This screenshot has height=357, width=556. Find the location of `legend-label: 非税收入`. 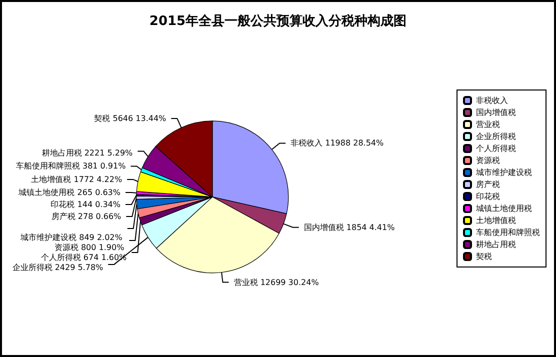

legend-label: 非税收入 is located at coordinates (492, 100).